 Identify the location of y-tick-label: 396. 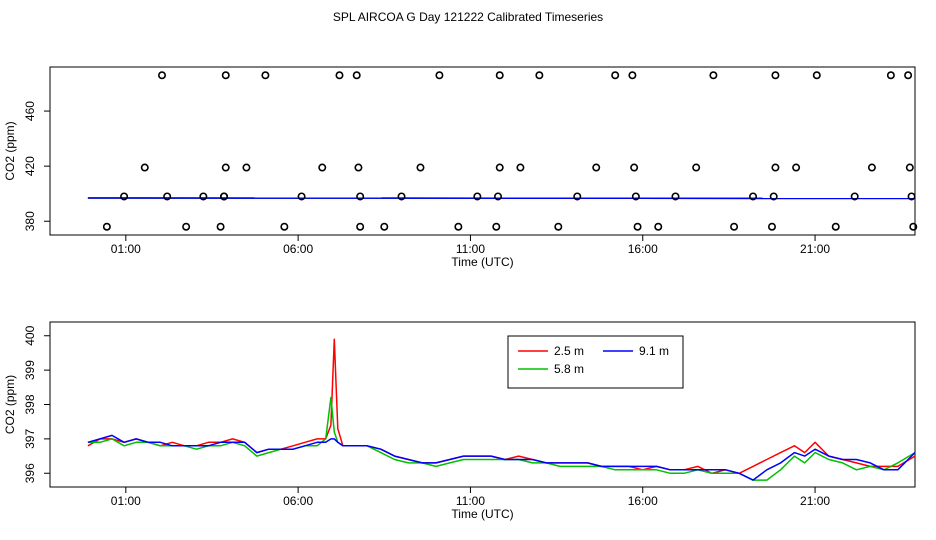
(30, 473).